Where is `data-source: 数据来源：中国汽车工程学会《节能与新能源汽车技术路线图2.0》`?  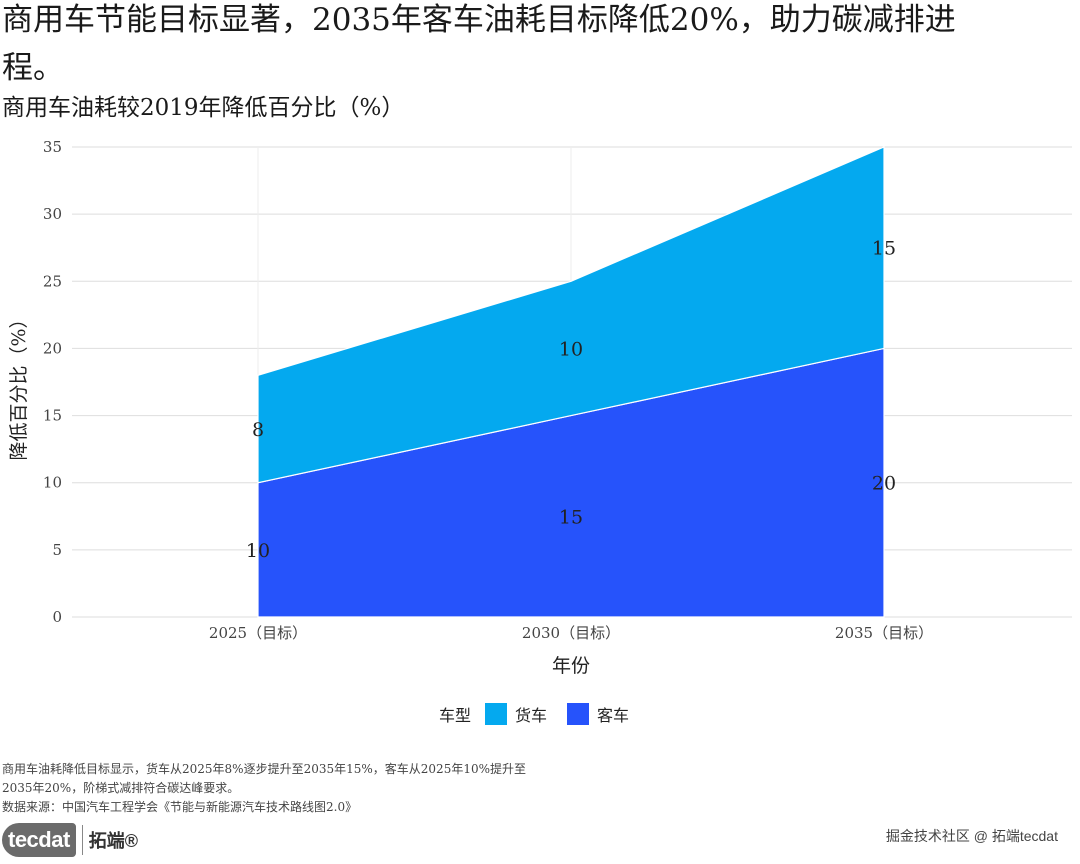 data-source: 数据来源：中国汽车工程学会《节能与新能源汽车技术路线图2.0》 is located at coordinates (180, 807).